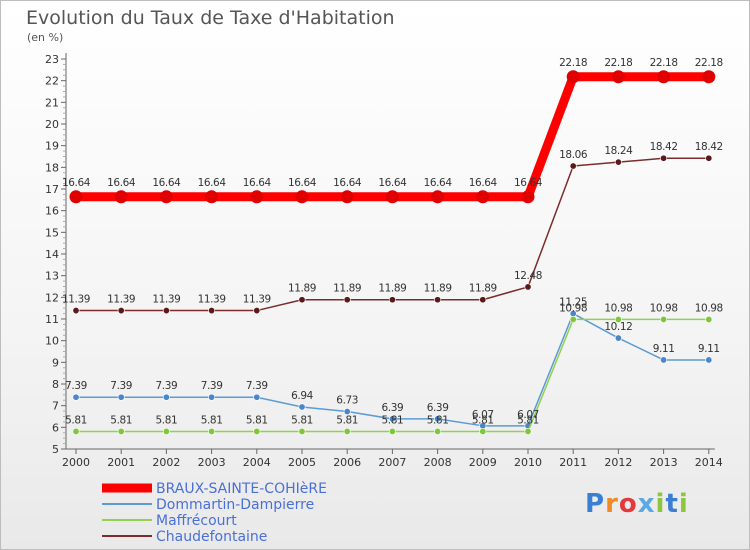 Image resolution: width=750 pixels, height=550 pixels. I want to click on data-label: 9.11, so click(709, 349).